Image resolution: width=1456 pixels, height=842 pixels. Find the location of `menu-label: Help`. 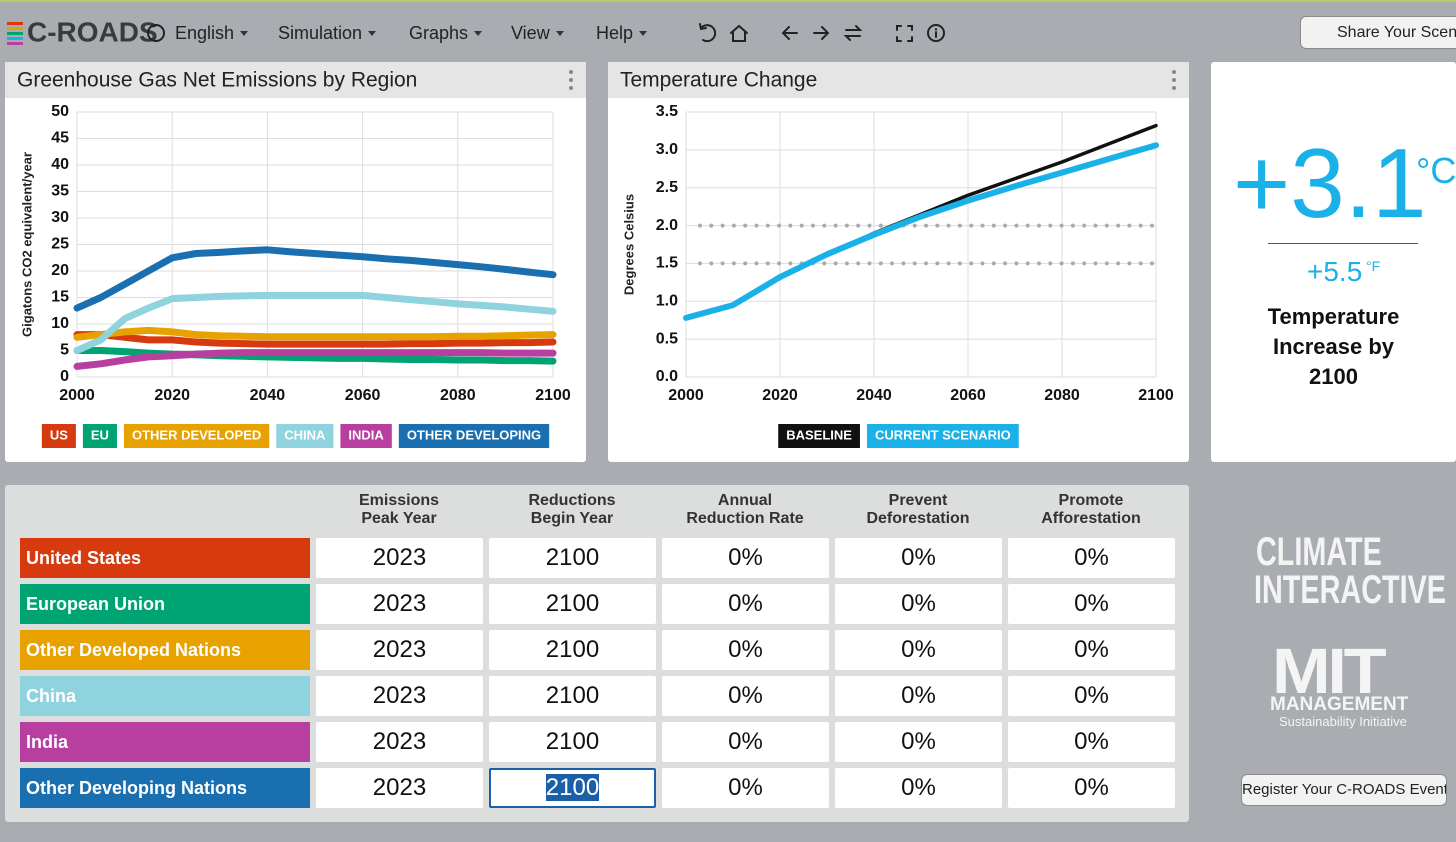

menu-label: Help is located at coordinates (615, 32).